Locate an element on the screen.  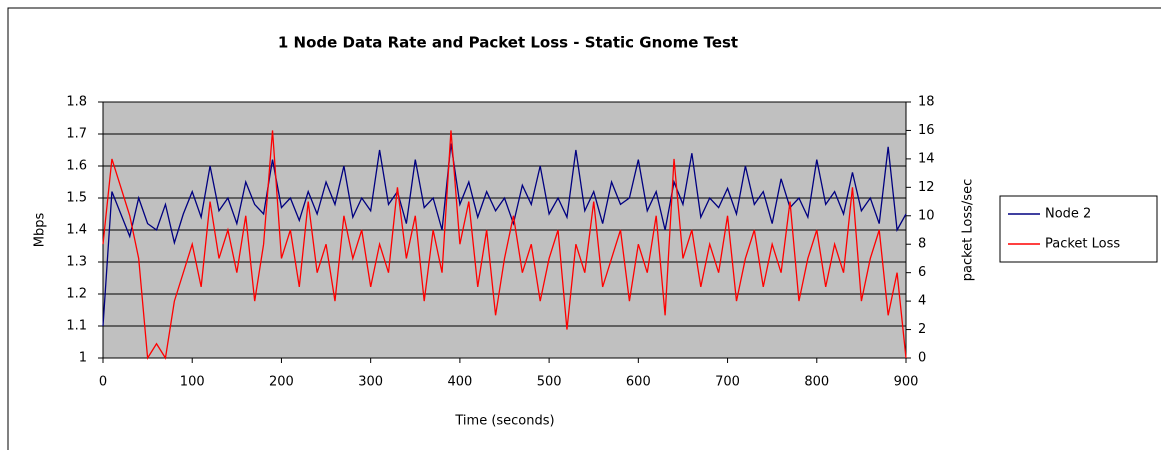
y2-tick-label: 16 is located at coordinates (926, 130).